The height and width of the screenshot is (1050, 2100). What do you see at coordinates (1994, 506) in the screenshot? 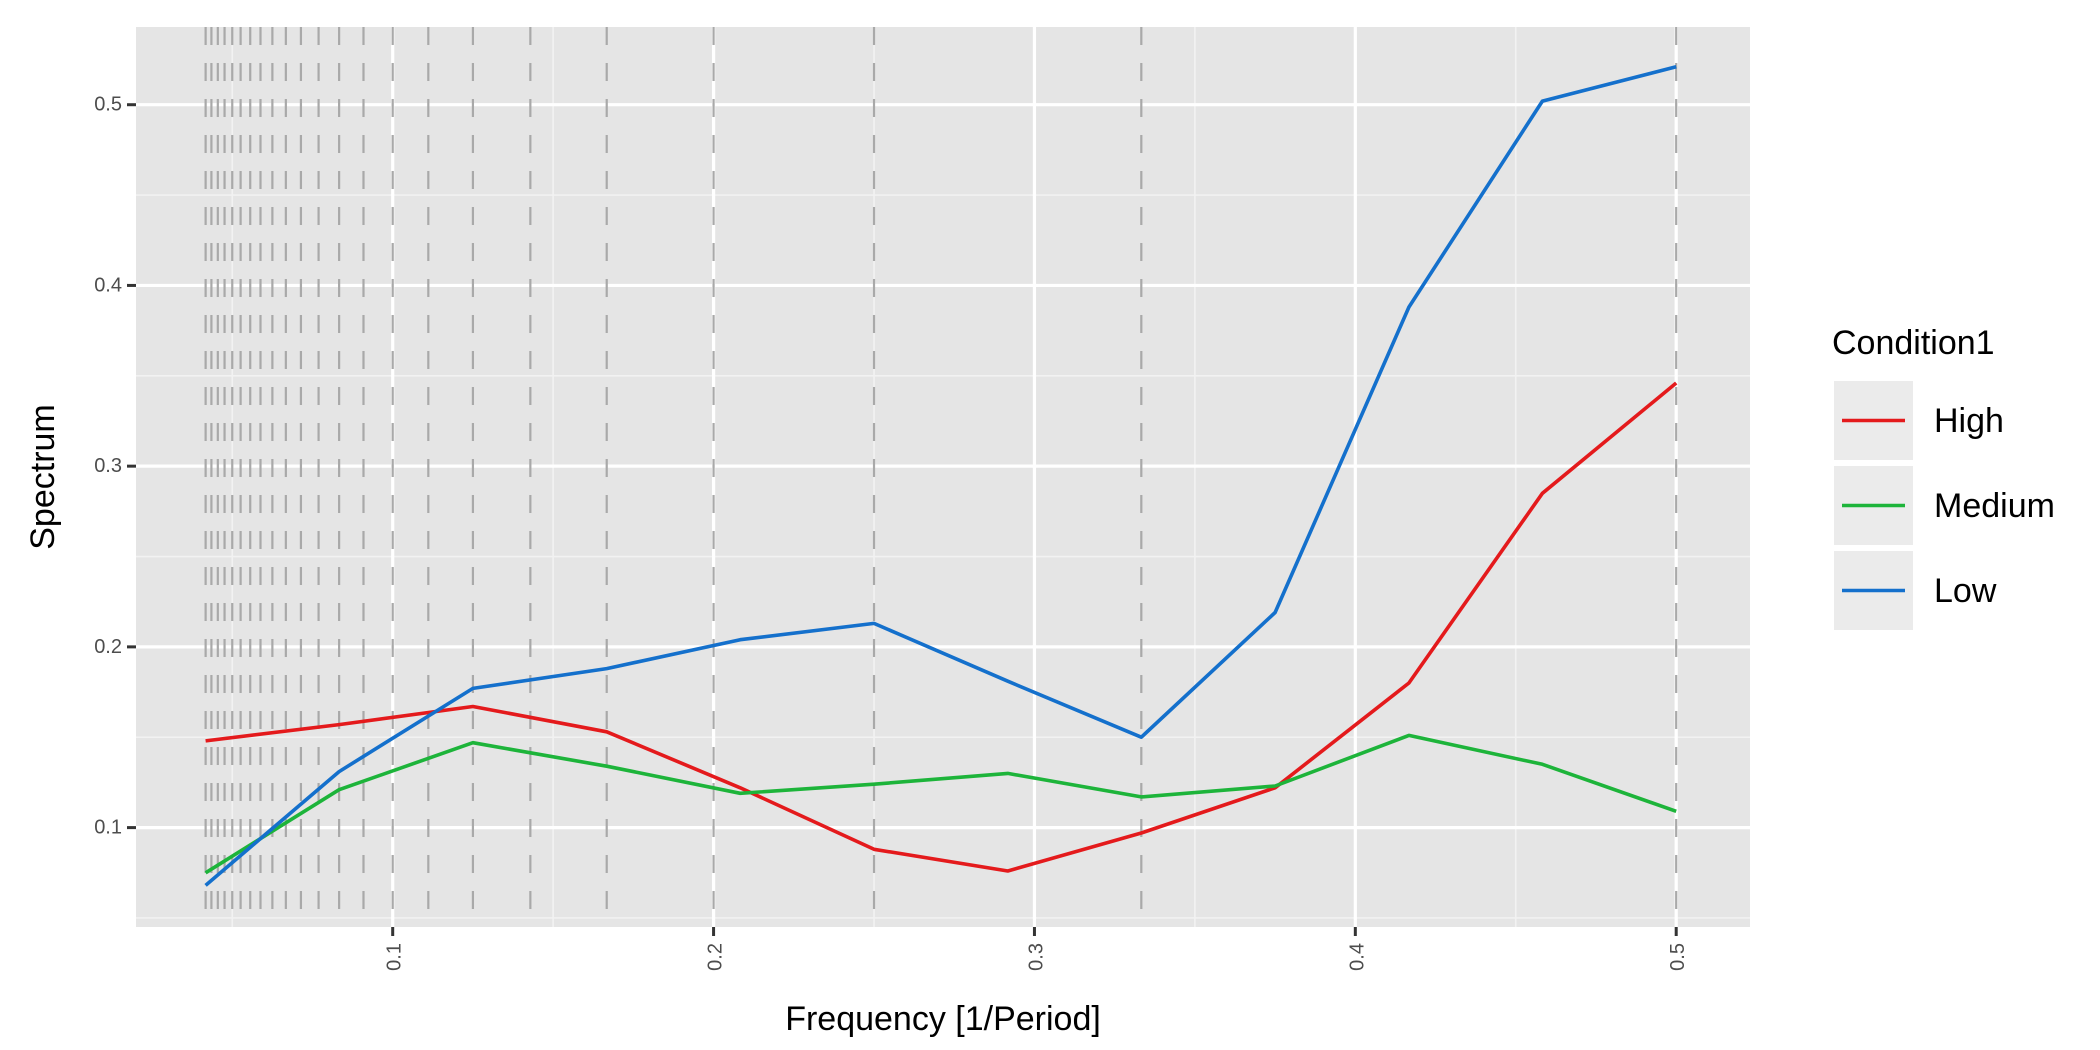
I see `legend-label-medium: Medium` at bounding box center [1994, 506].